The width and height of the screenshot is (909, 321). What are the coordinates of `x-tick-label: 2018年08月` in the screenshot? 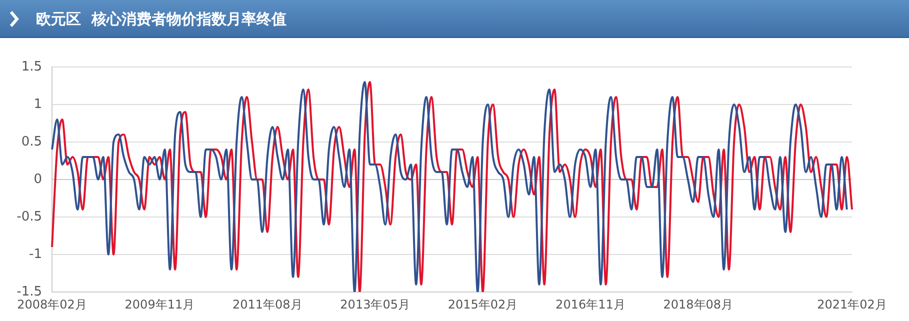 It's located at (698, 304).